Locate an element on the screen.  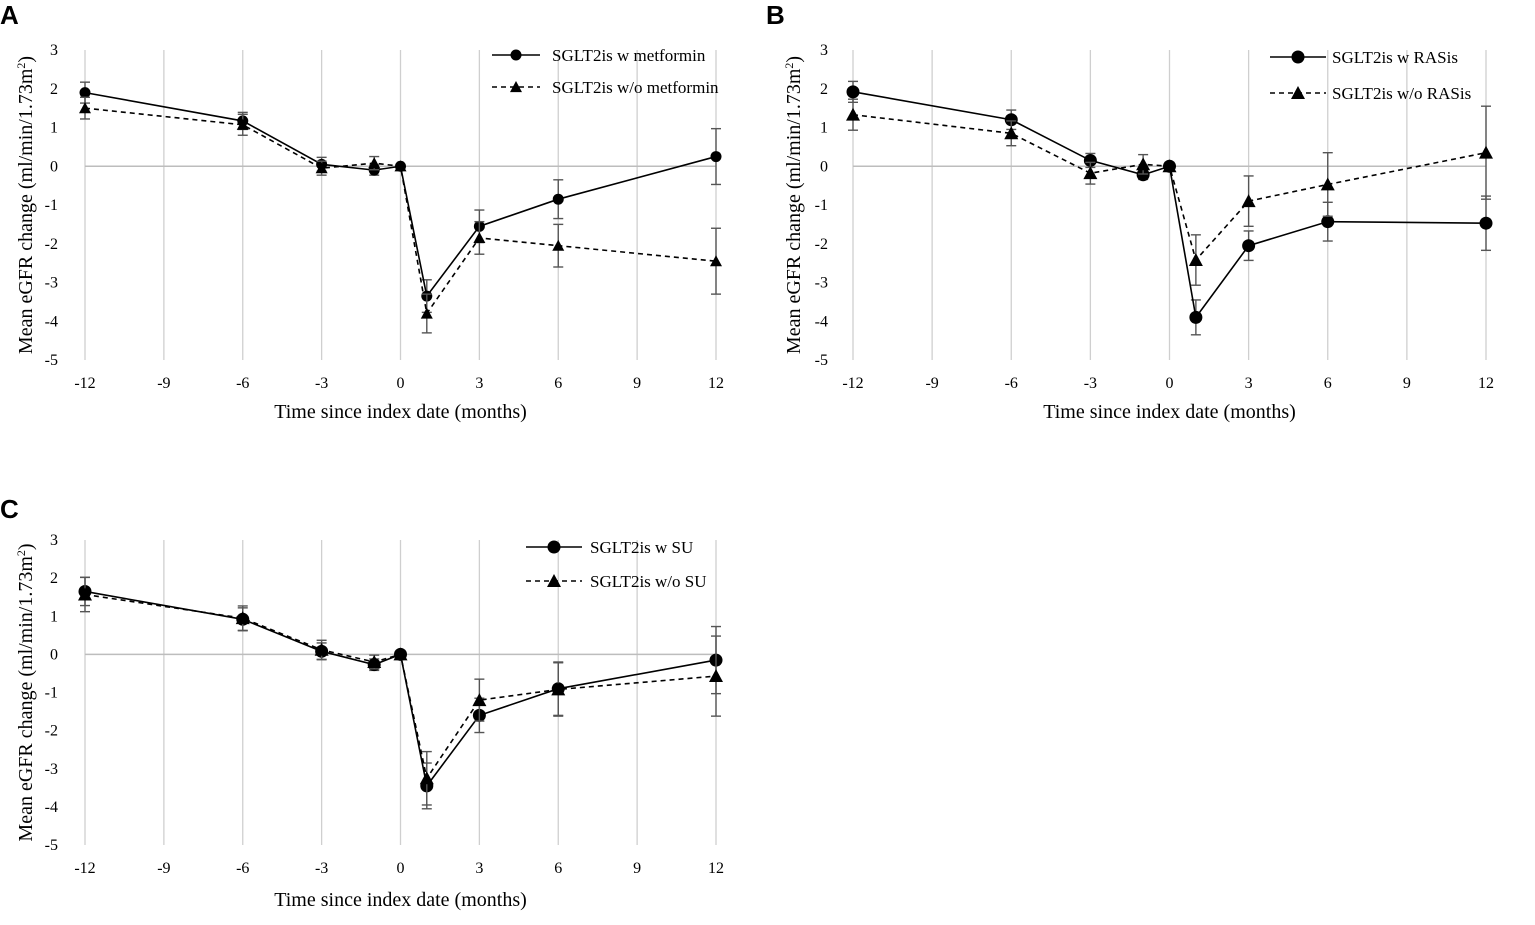
legend-entry: SGLT2is w/o RASis is located at coordinates (1370, 93).